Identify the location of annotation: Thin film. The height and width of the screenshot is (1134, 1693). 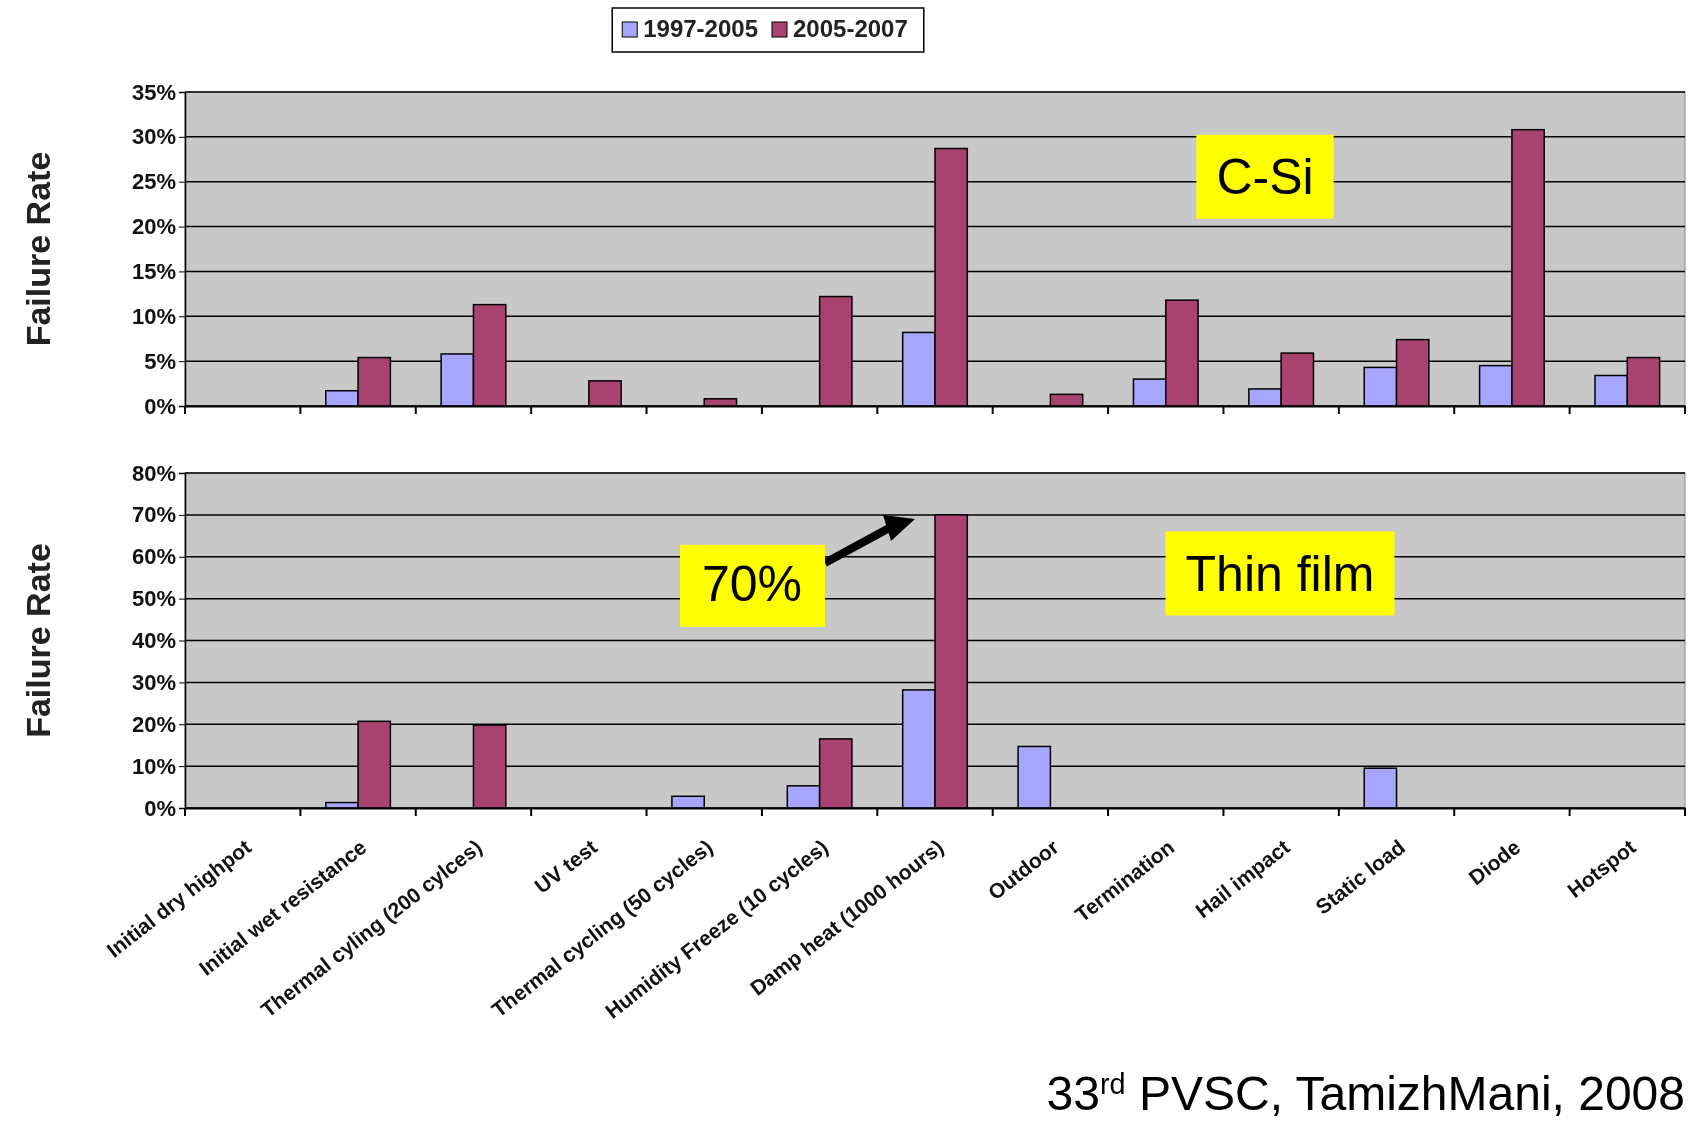
(1280, 573).